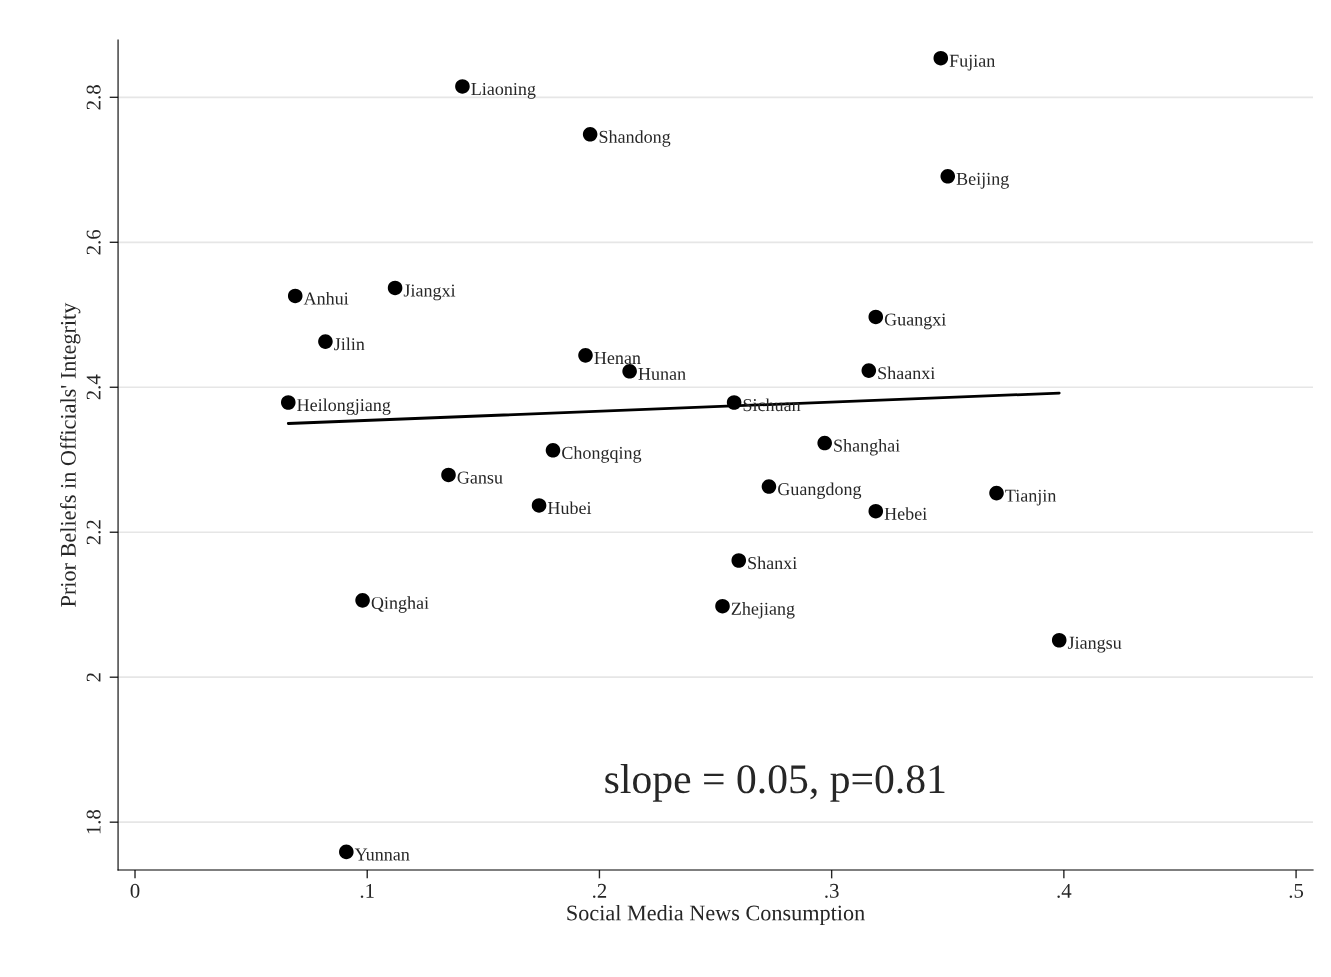  Describe the element at coordinates (93, 821) in the screenshot. I see `y-tick-label: 1.8` at that location.